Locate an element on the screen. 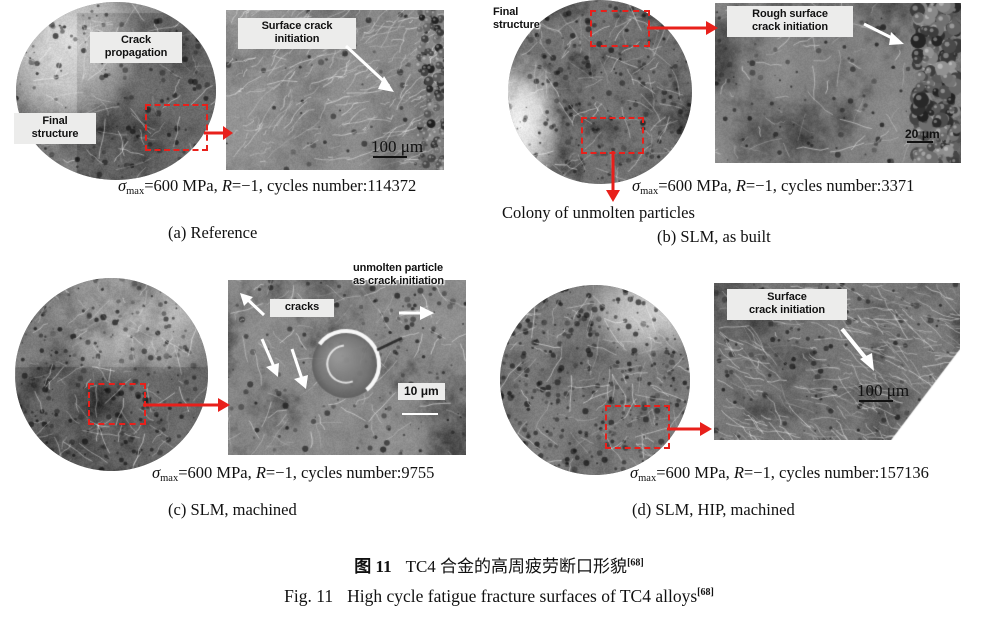 The height and width of the screenshot is (624, 998). panel-c-r-symbol: R is located at coordinates (260, 472).